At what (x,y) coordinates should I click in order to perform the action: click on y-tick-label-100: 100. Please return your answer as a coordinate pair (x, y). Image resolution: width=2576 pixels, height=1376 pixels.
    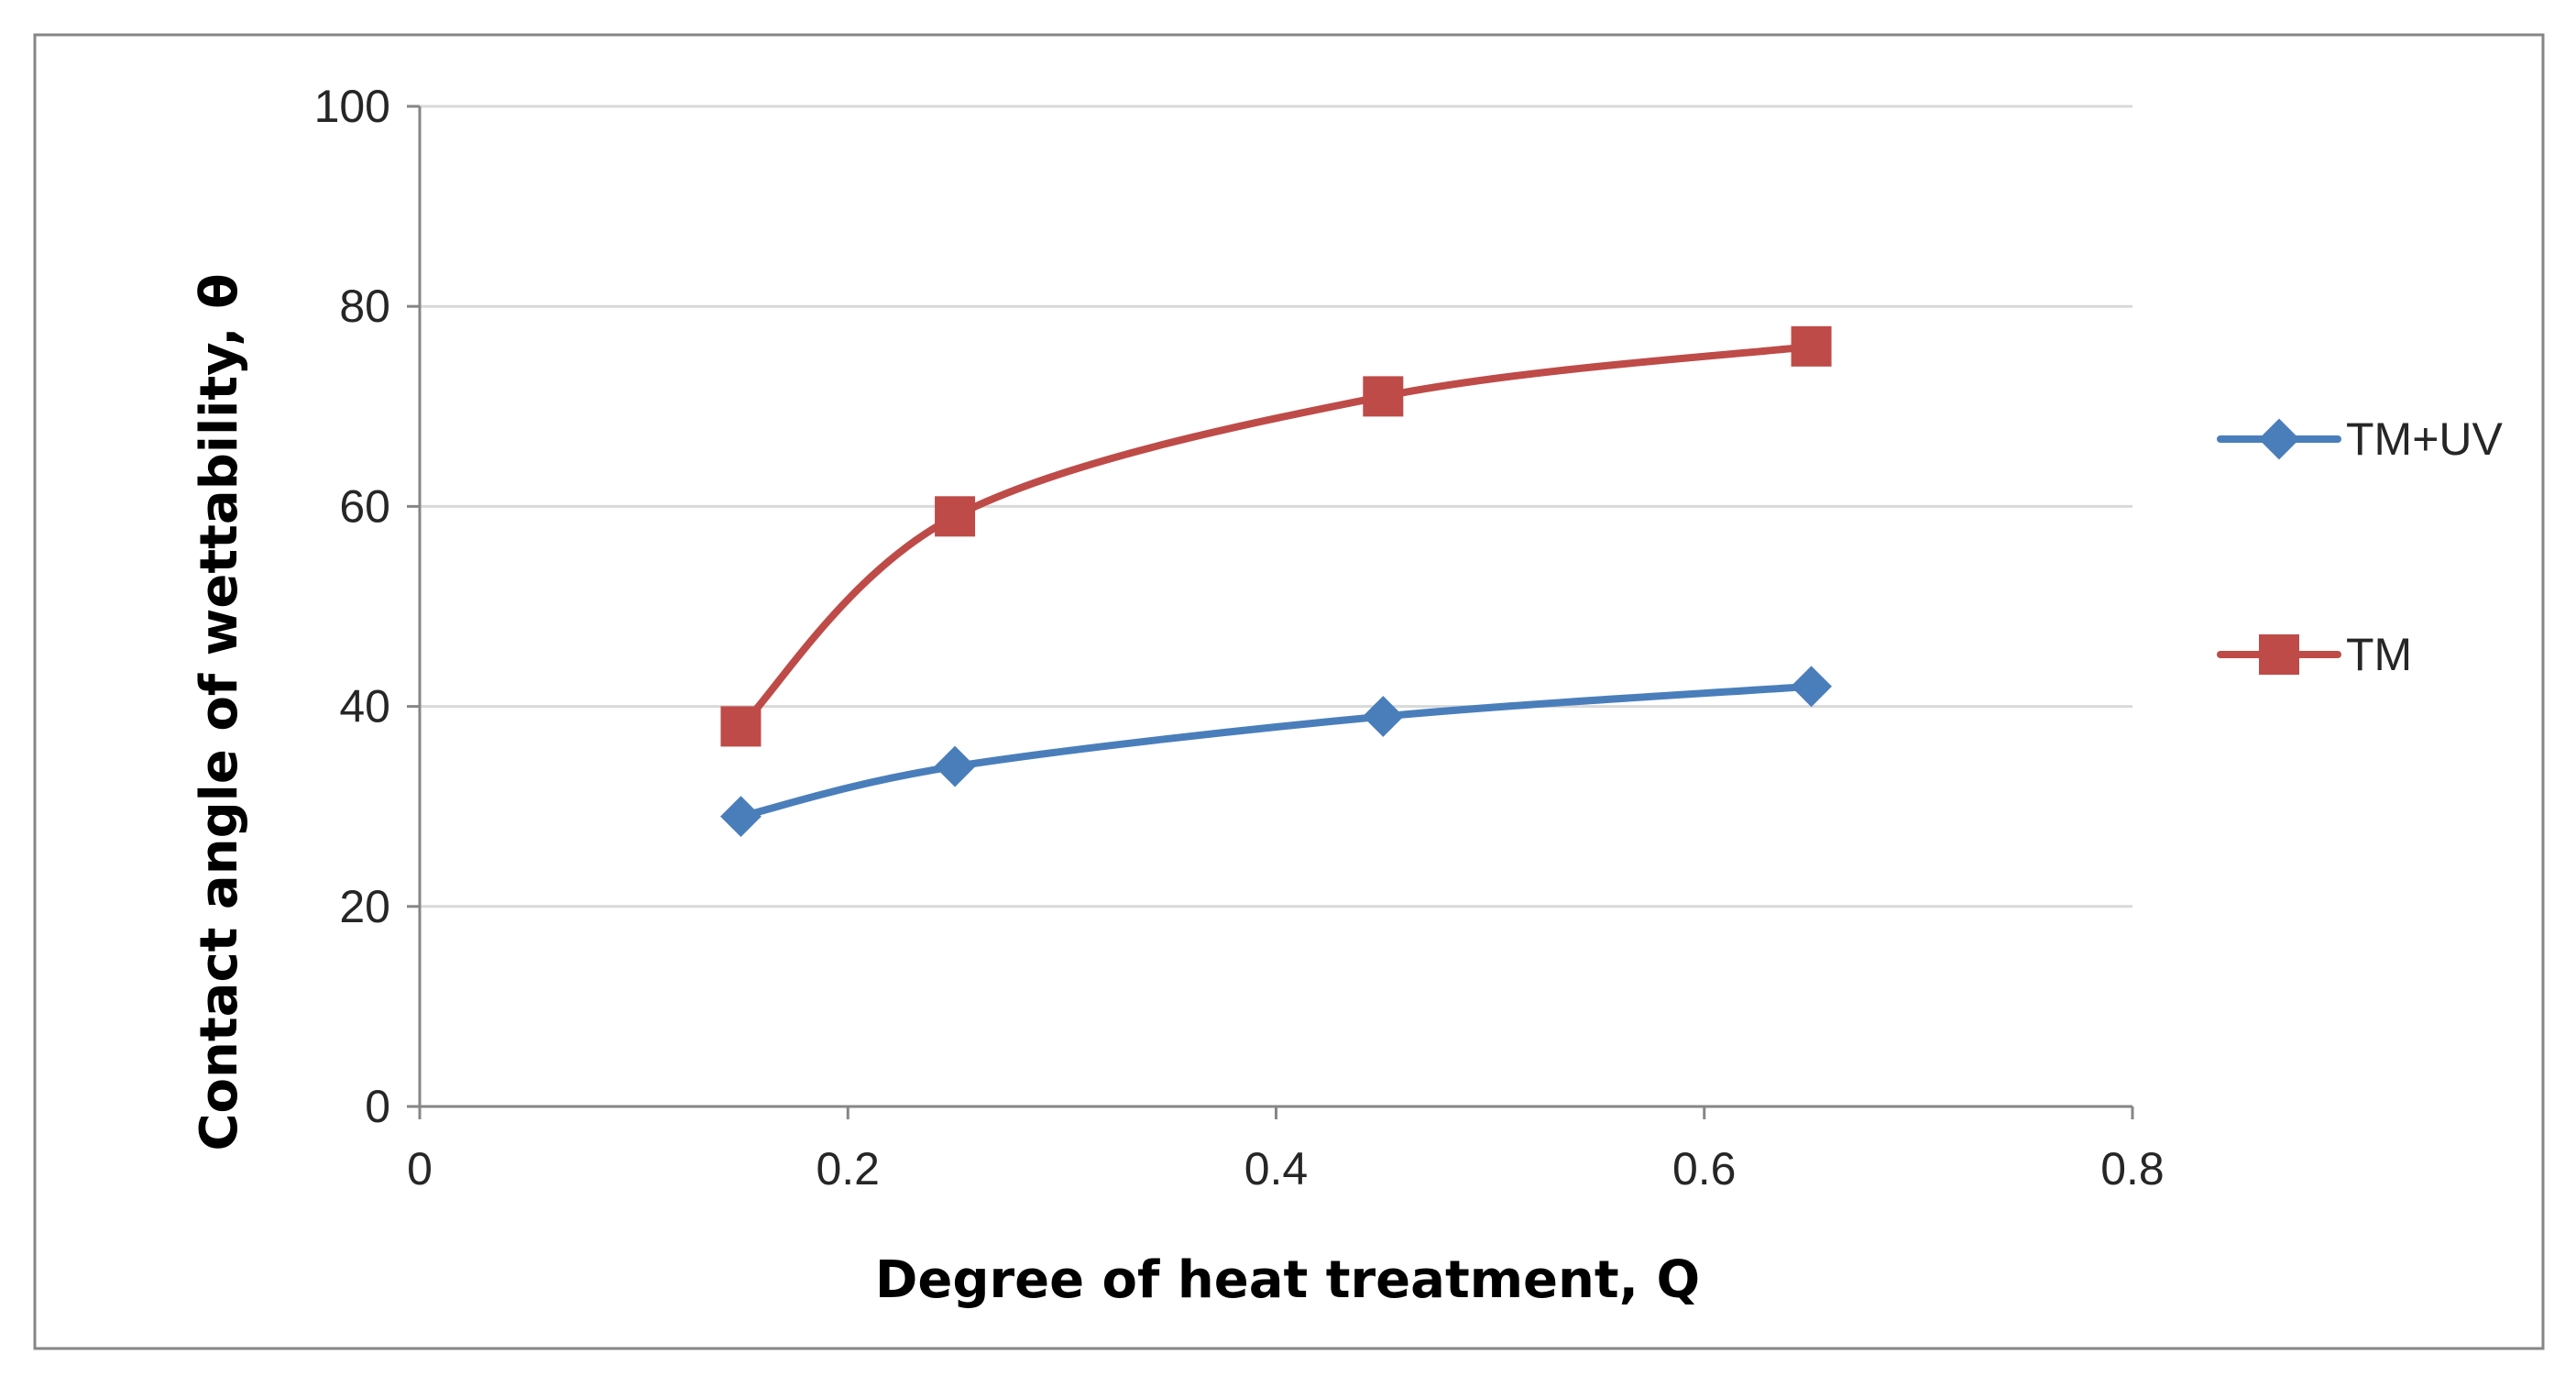
    Looking at the image, I should click on (352, 106).